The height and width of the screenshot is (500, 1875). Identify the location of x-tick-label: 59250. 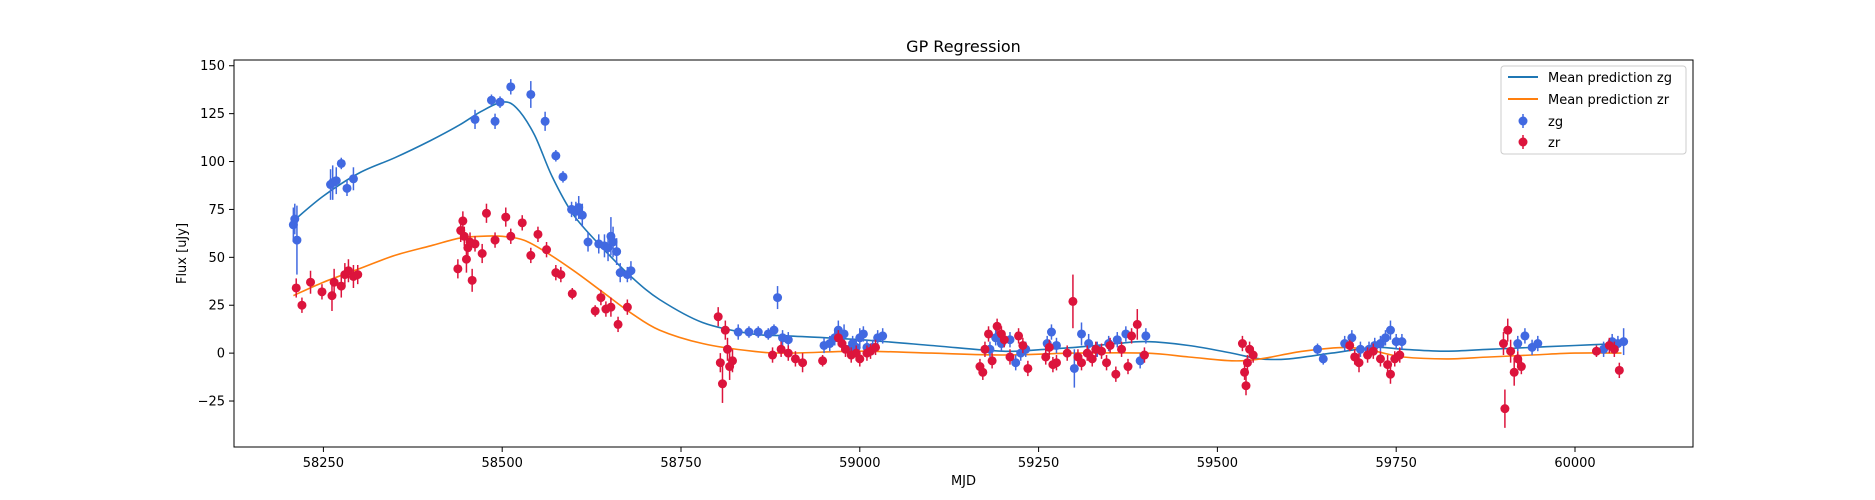
(1038, 463).